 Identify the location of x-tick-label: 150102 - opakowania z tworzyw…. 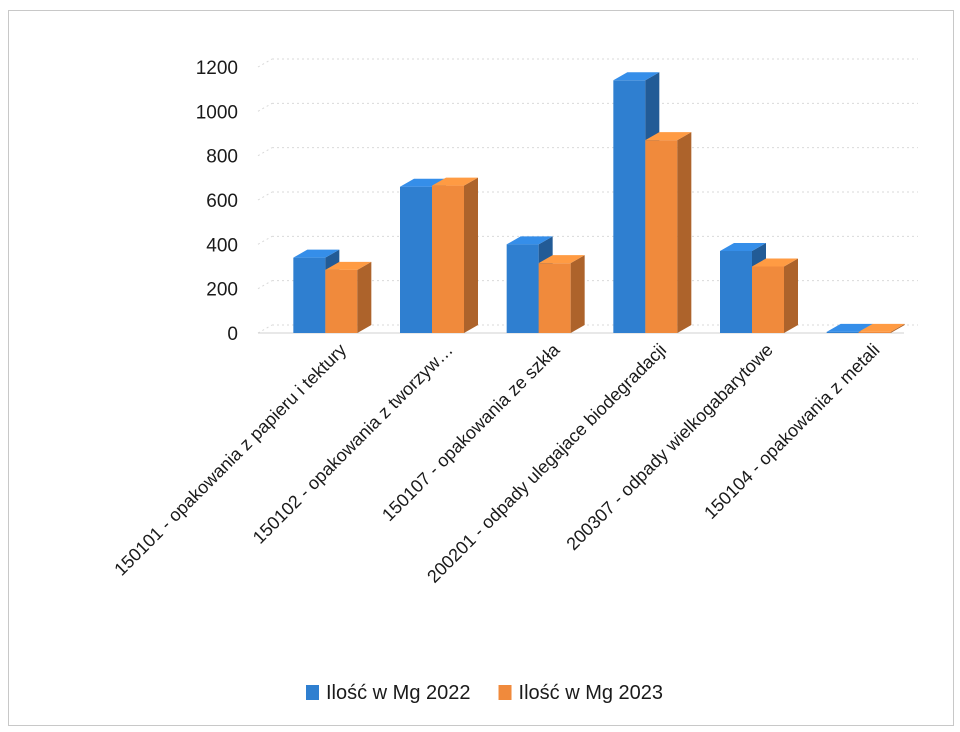
(353, 444).